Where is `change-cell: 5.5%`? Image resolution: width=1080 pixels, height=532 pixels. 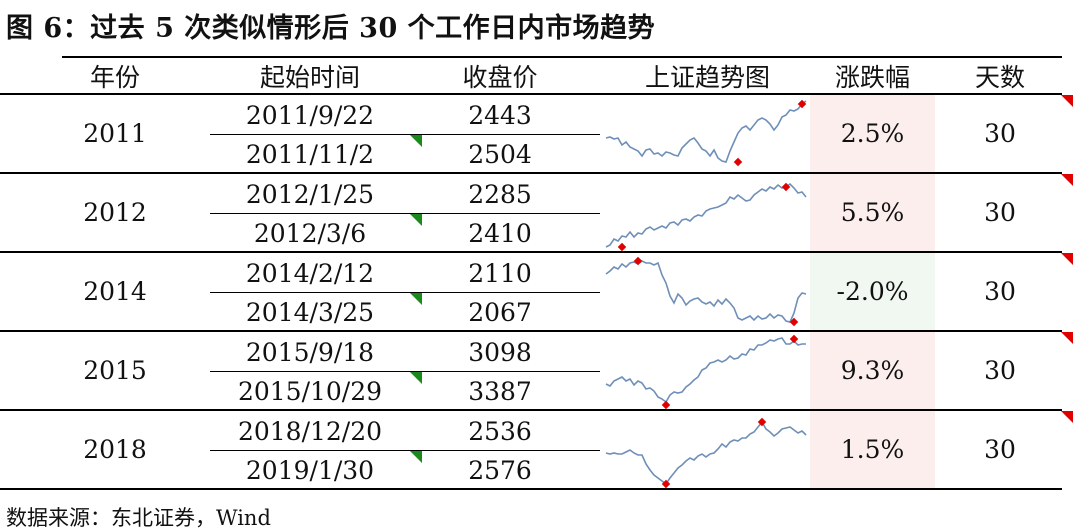
change-cell: 5.5% is located at coordinates (872, 212).